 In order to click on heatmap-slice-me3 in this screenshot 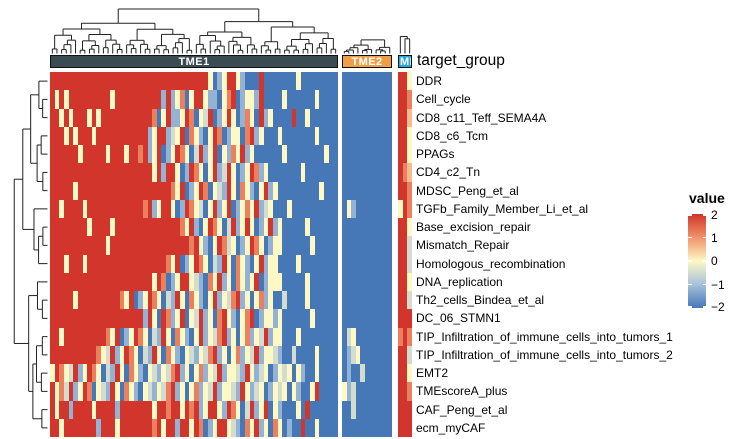, I will do `click(405, 254)`.